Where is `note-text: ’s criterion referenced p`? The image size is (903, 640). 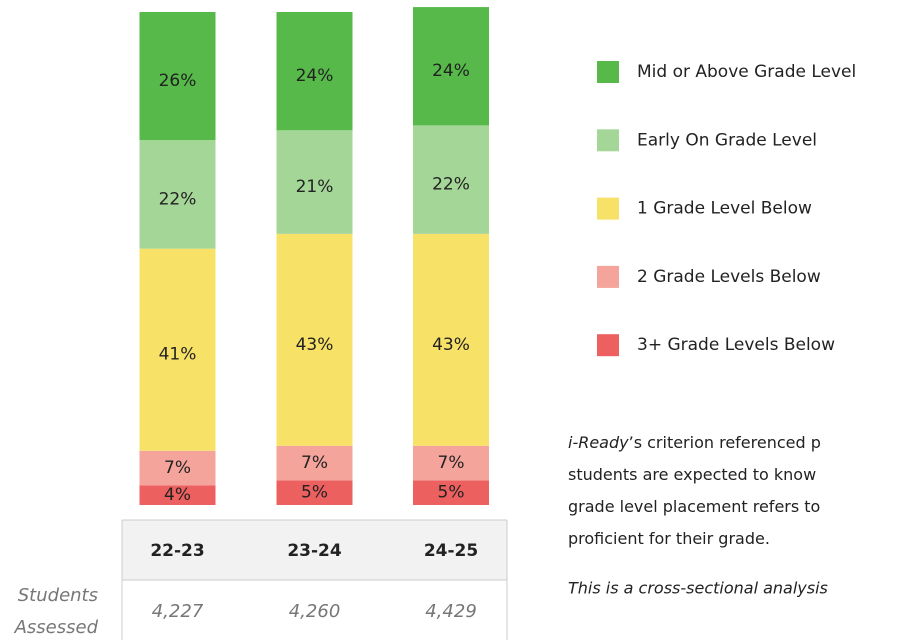 note-text: ’s criterion referenced p is located at coordinates (725, 442).